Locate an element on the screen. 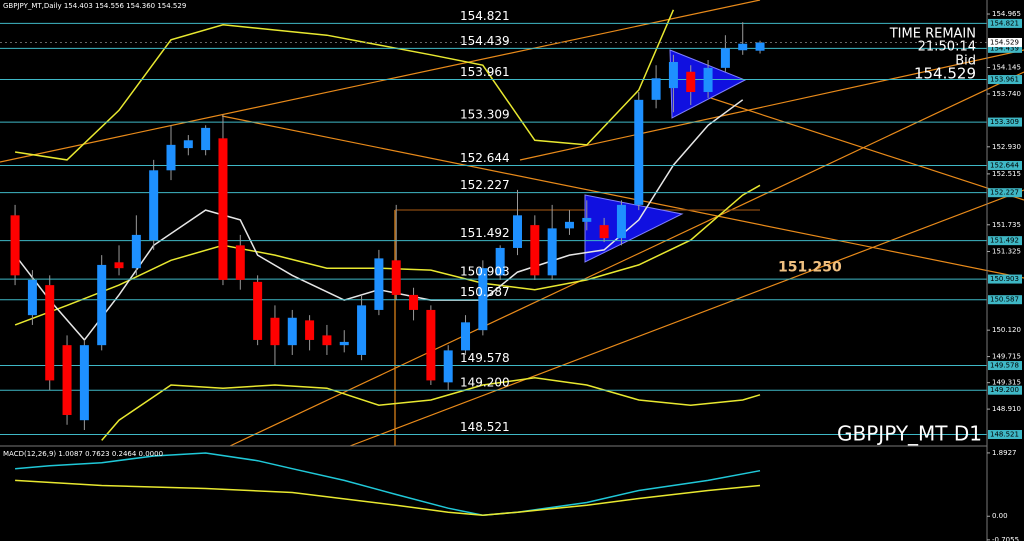 The height and width of the screenshot is (541, 1024). y-tick-label: 150.120 is located at coordinates (1006, 330).